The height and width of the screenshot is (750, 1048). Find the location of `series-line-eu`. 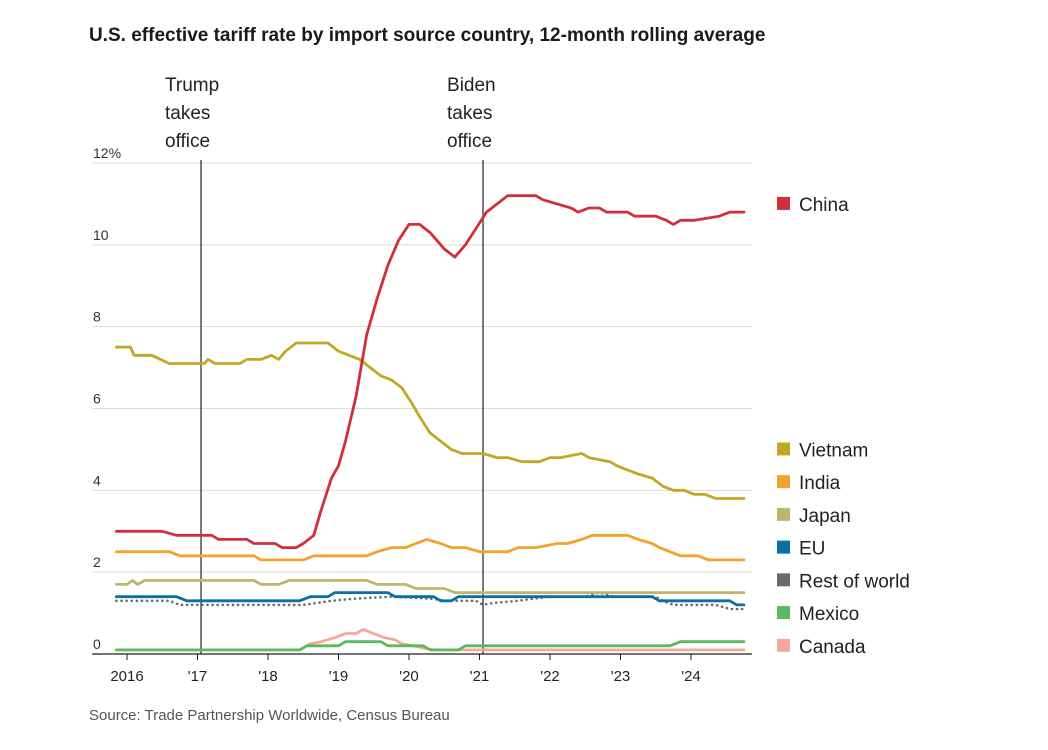

series-line-eu is located at coordinates (430, 599).